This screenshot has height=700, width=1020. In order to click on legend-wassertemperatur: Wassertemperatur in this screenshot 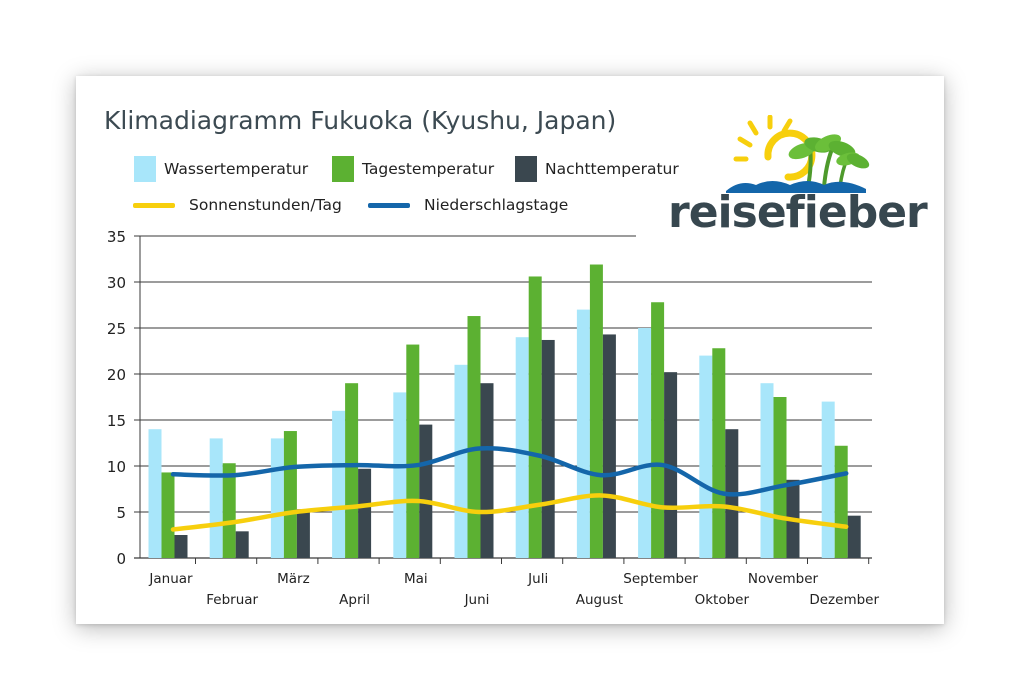, I will do `click(221, 169)`.